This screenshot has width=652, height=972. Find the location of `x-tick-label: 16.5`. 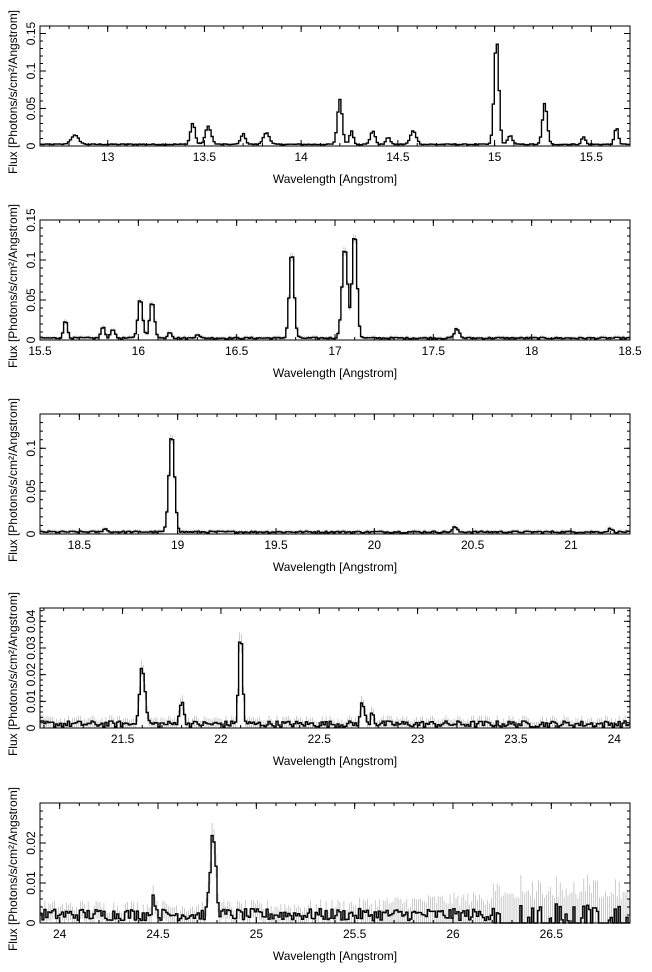

x-tick-label: 16.5 is located at coordinates (237, 351).